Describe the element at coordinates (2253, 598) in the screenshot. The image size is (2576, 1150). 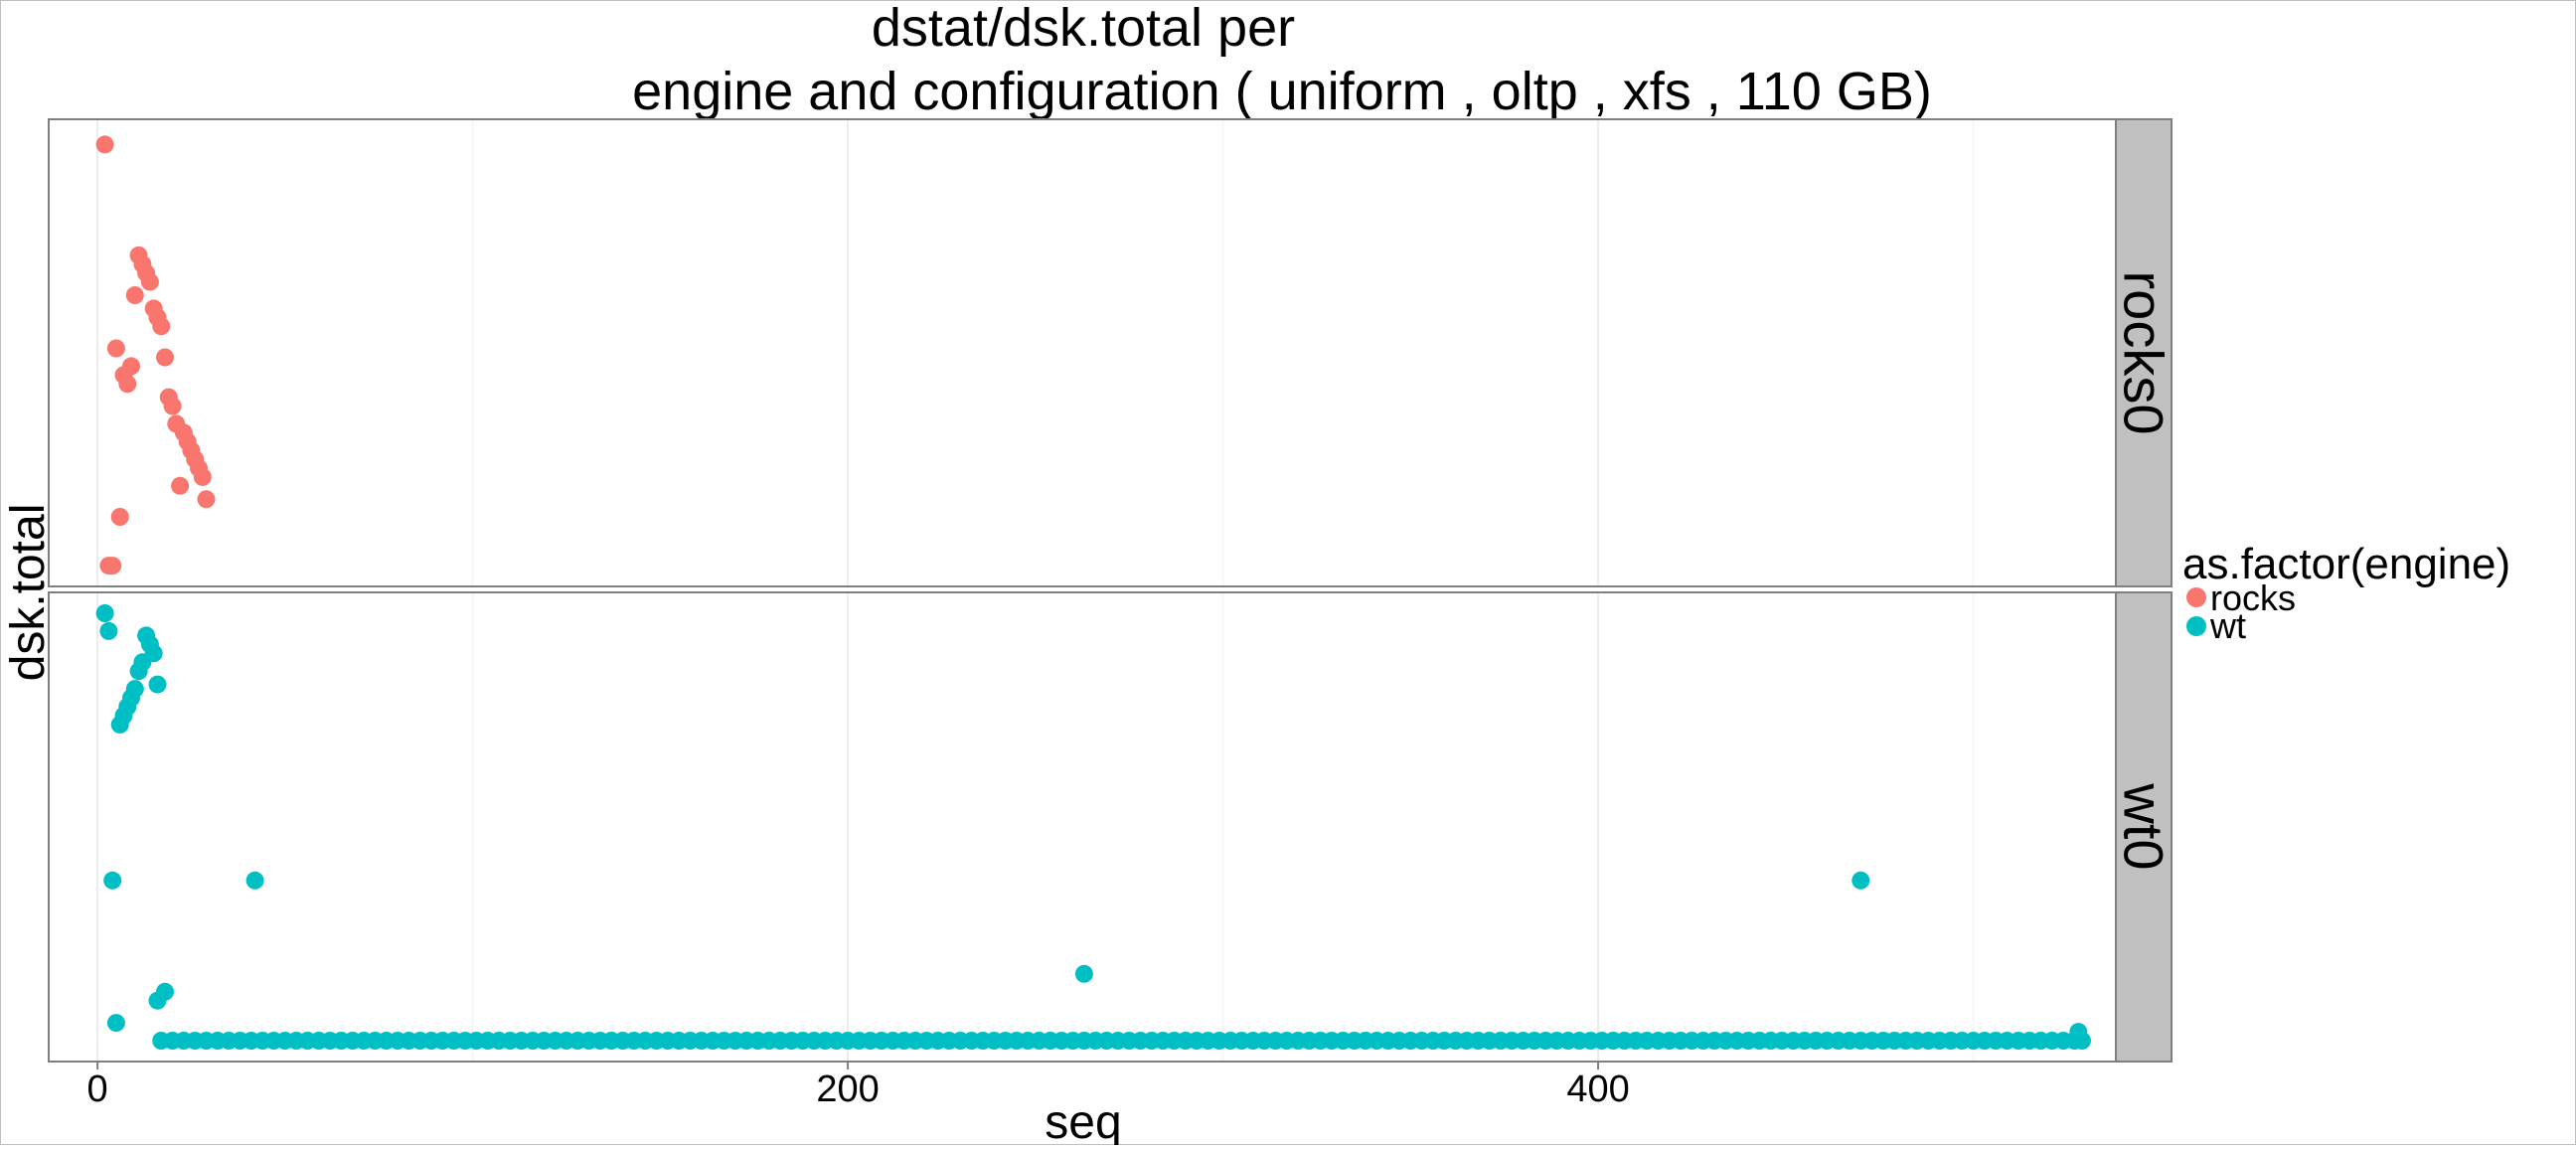
I see `legend-label-rocks: rocks` at that location.